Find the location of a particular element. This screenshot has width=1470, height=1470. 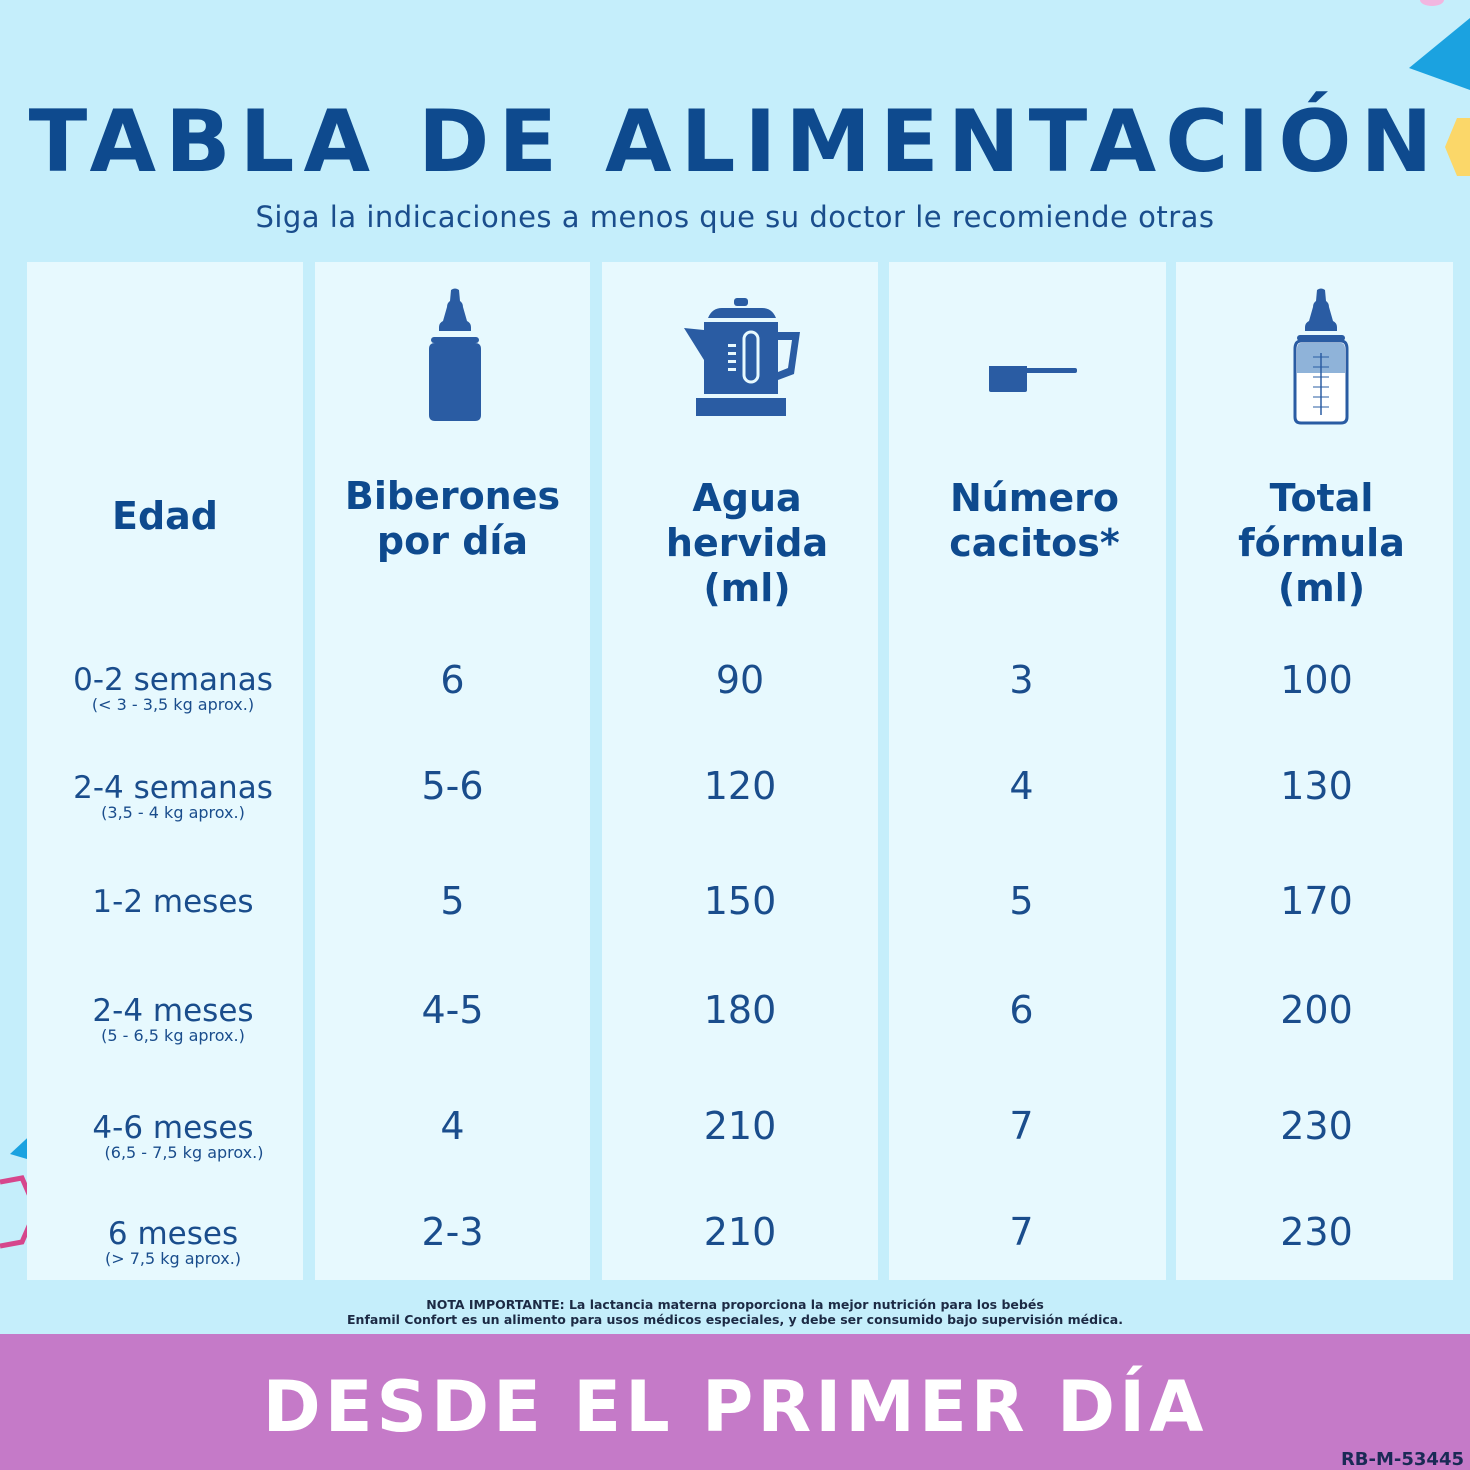

biberones-cell: 6 is located at coordinates (452, 680).